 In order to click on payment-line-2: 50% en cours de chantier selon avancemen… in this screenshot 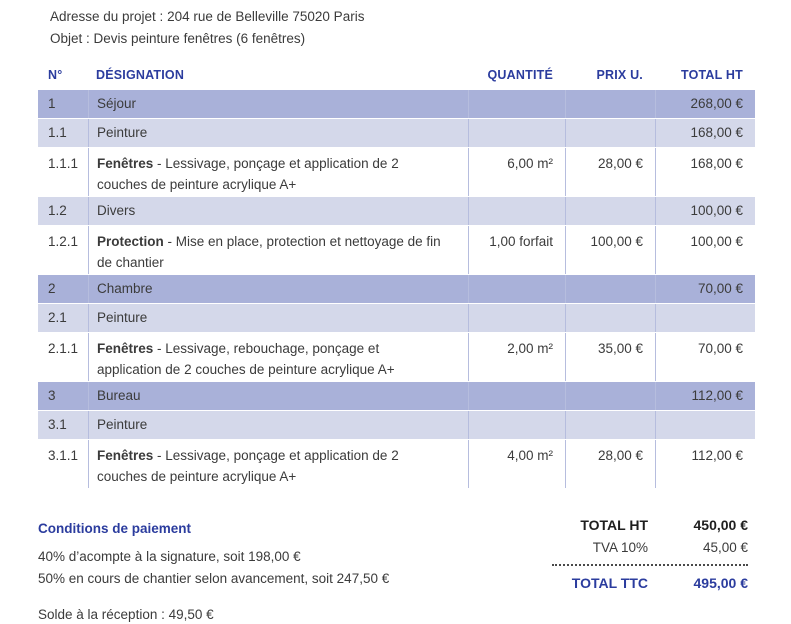, I will do `click(214, 578)`.